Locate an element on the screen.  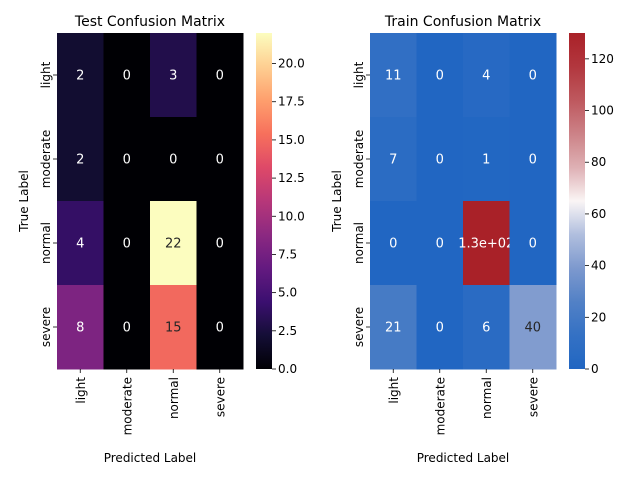
test-y-tick-label: moderate is located at coordinates (46, 159).